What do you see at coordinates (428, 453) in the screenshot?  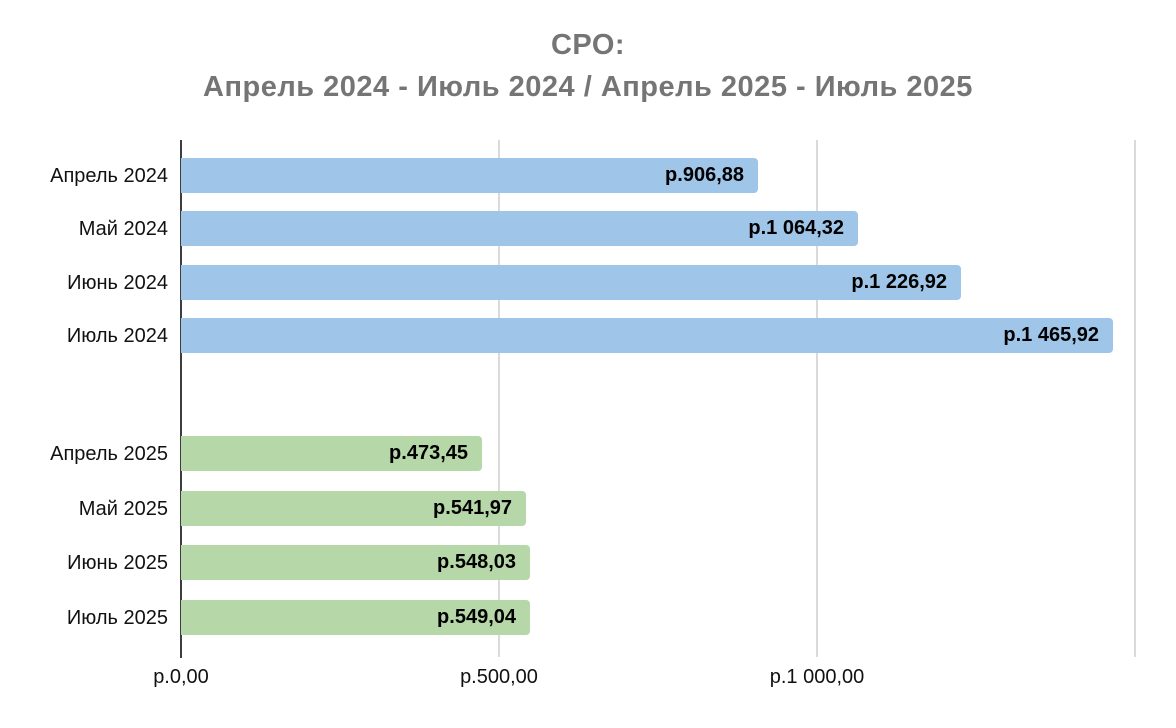 I see `bar-value-label: р.473,45` at bounding box center [428, 453].